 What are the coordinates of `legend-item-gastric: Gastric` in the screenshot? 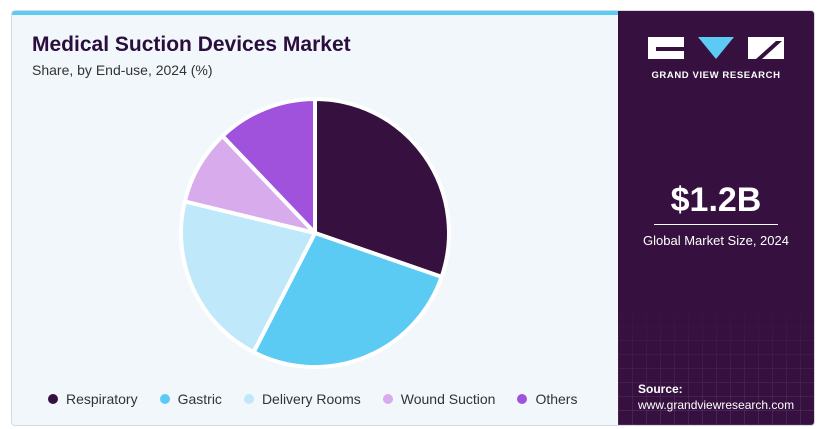 It's located at (190, 399).